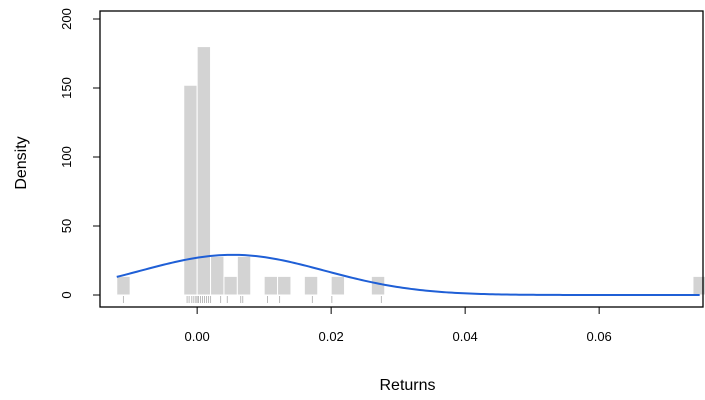  What do you see at coordinates (66, 294) in the screenshot?
I see `y-tick-label: 0` at bounding box center [66, 294].